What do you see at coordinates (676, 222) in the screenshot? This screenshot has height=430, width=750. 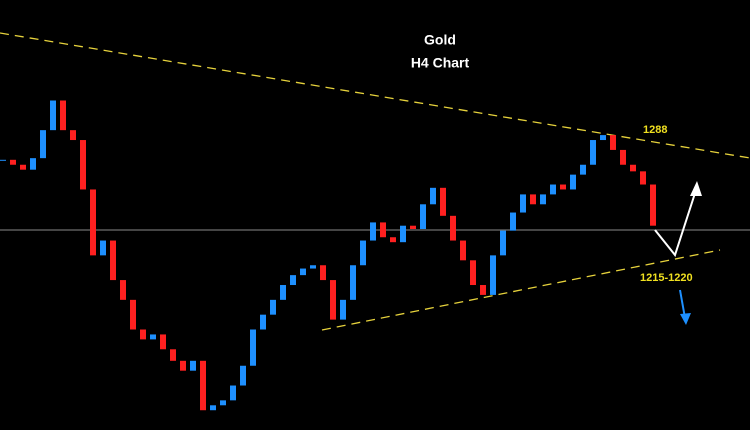 I see `up-arrow` at bounding box center [676, 222].